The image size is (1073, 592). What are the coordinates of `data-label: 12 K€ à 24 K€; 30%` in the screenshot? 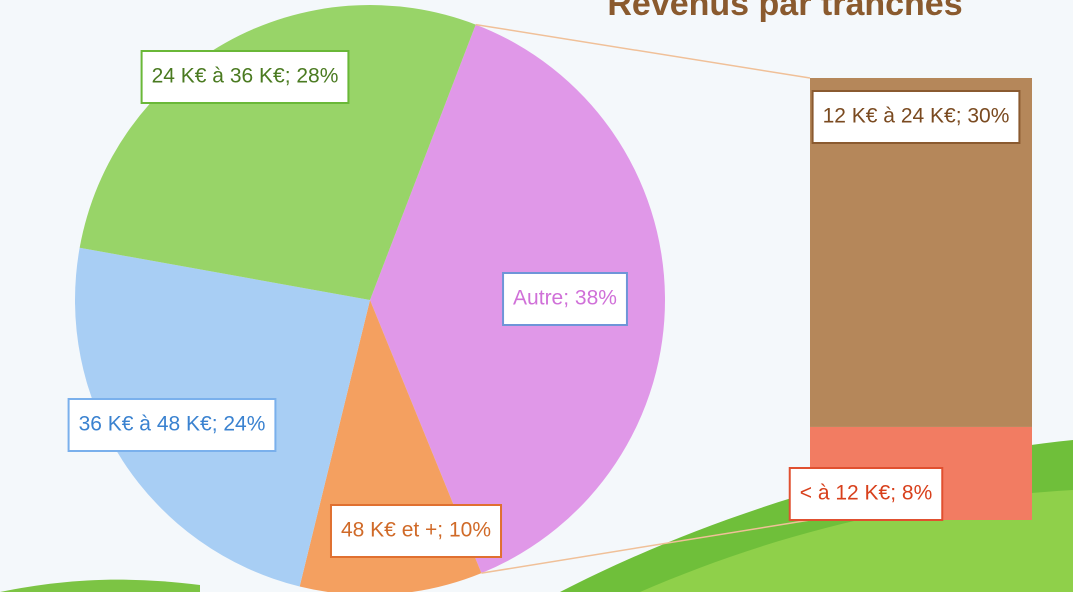 It's located at (916, 116).